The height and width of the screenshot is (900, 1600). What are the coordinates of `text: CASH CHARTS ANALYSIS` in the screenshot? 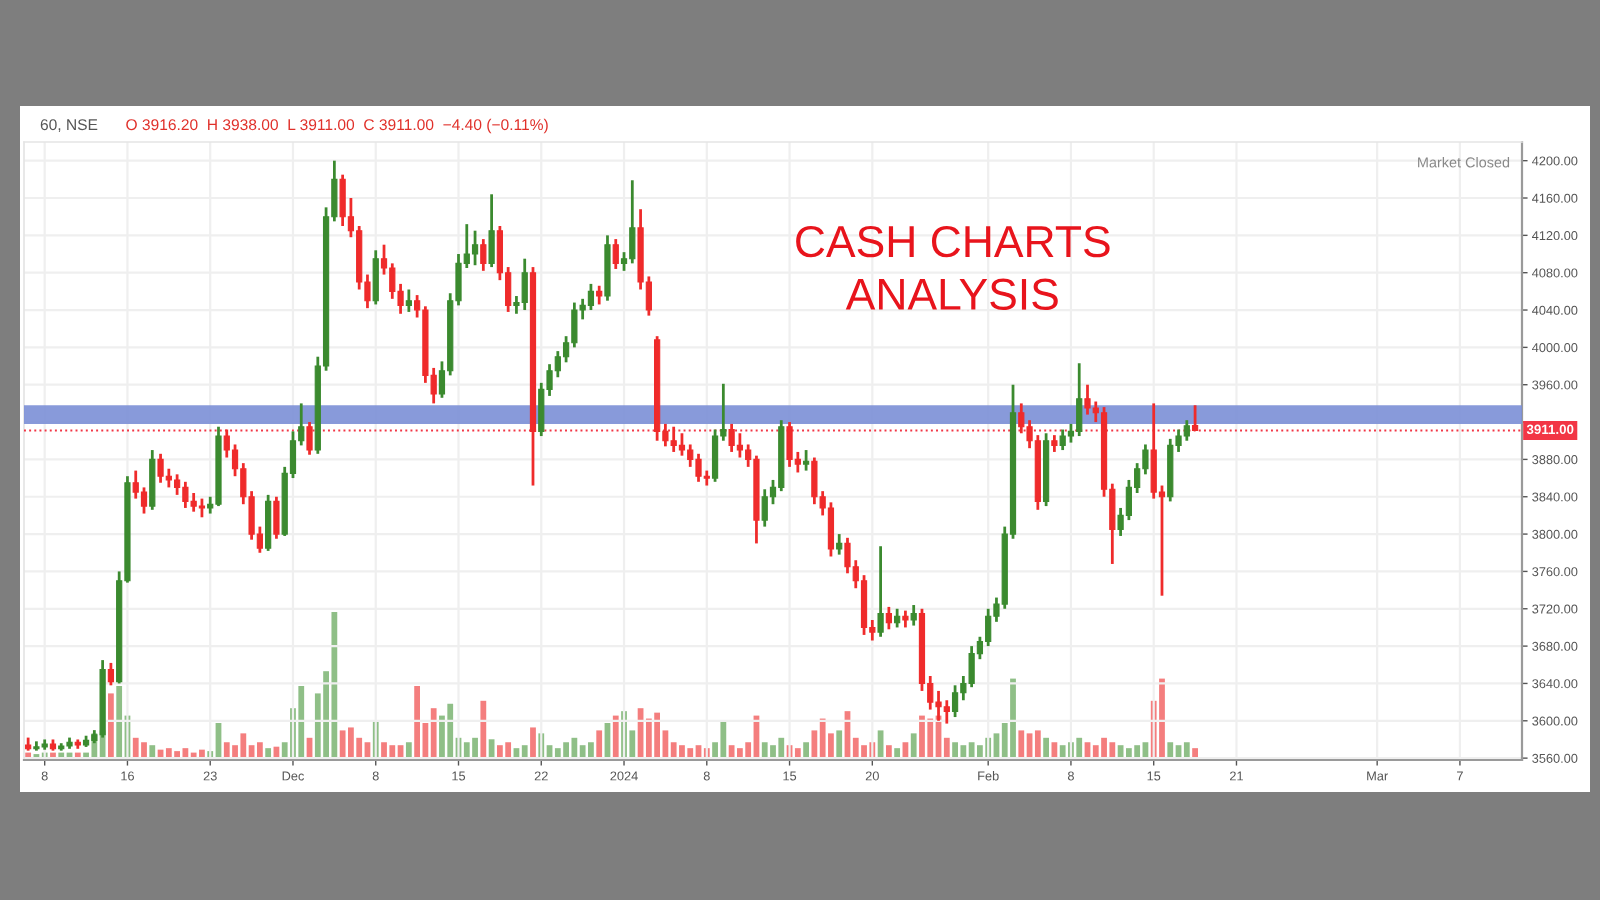 It's located at (953, 268).